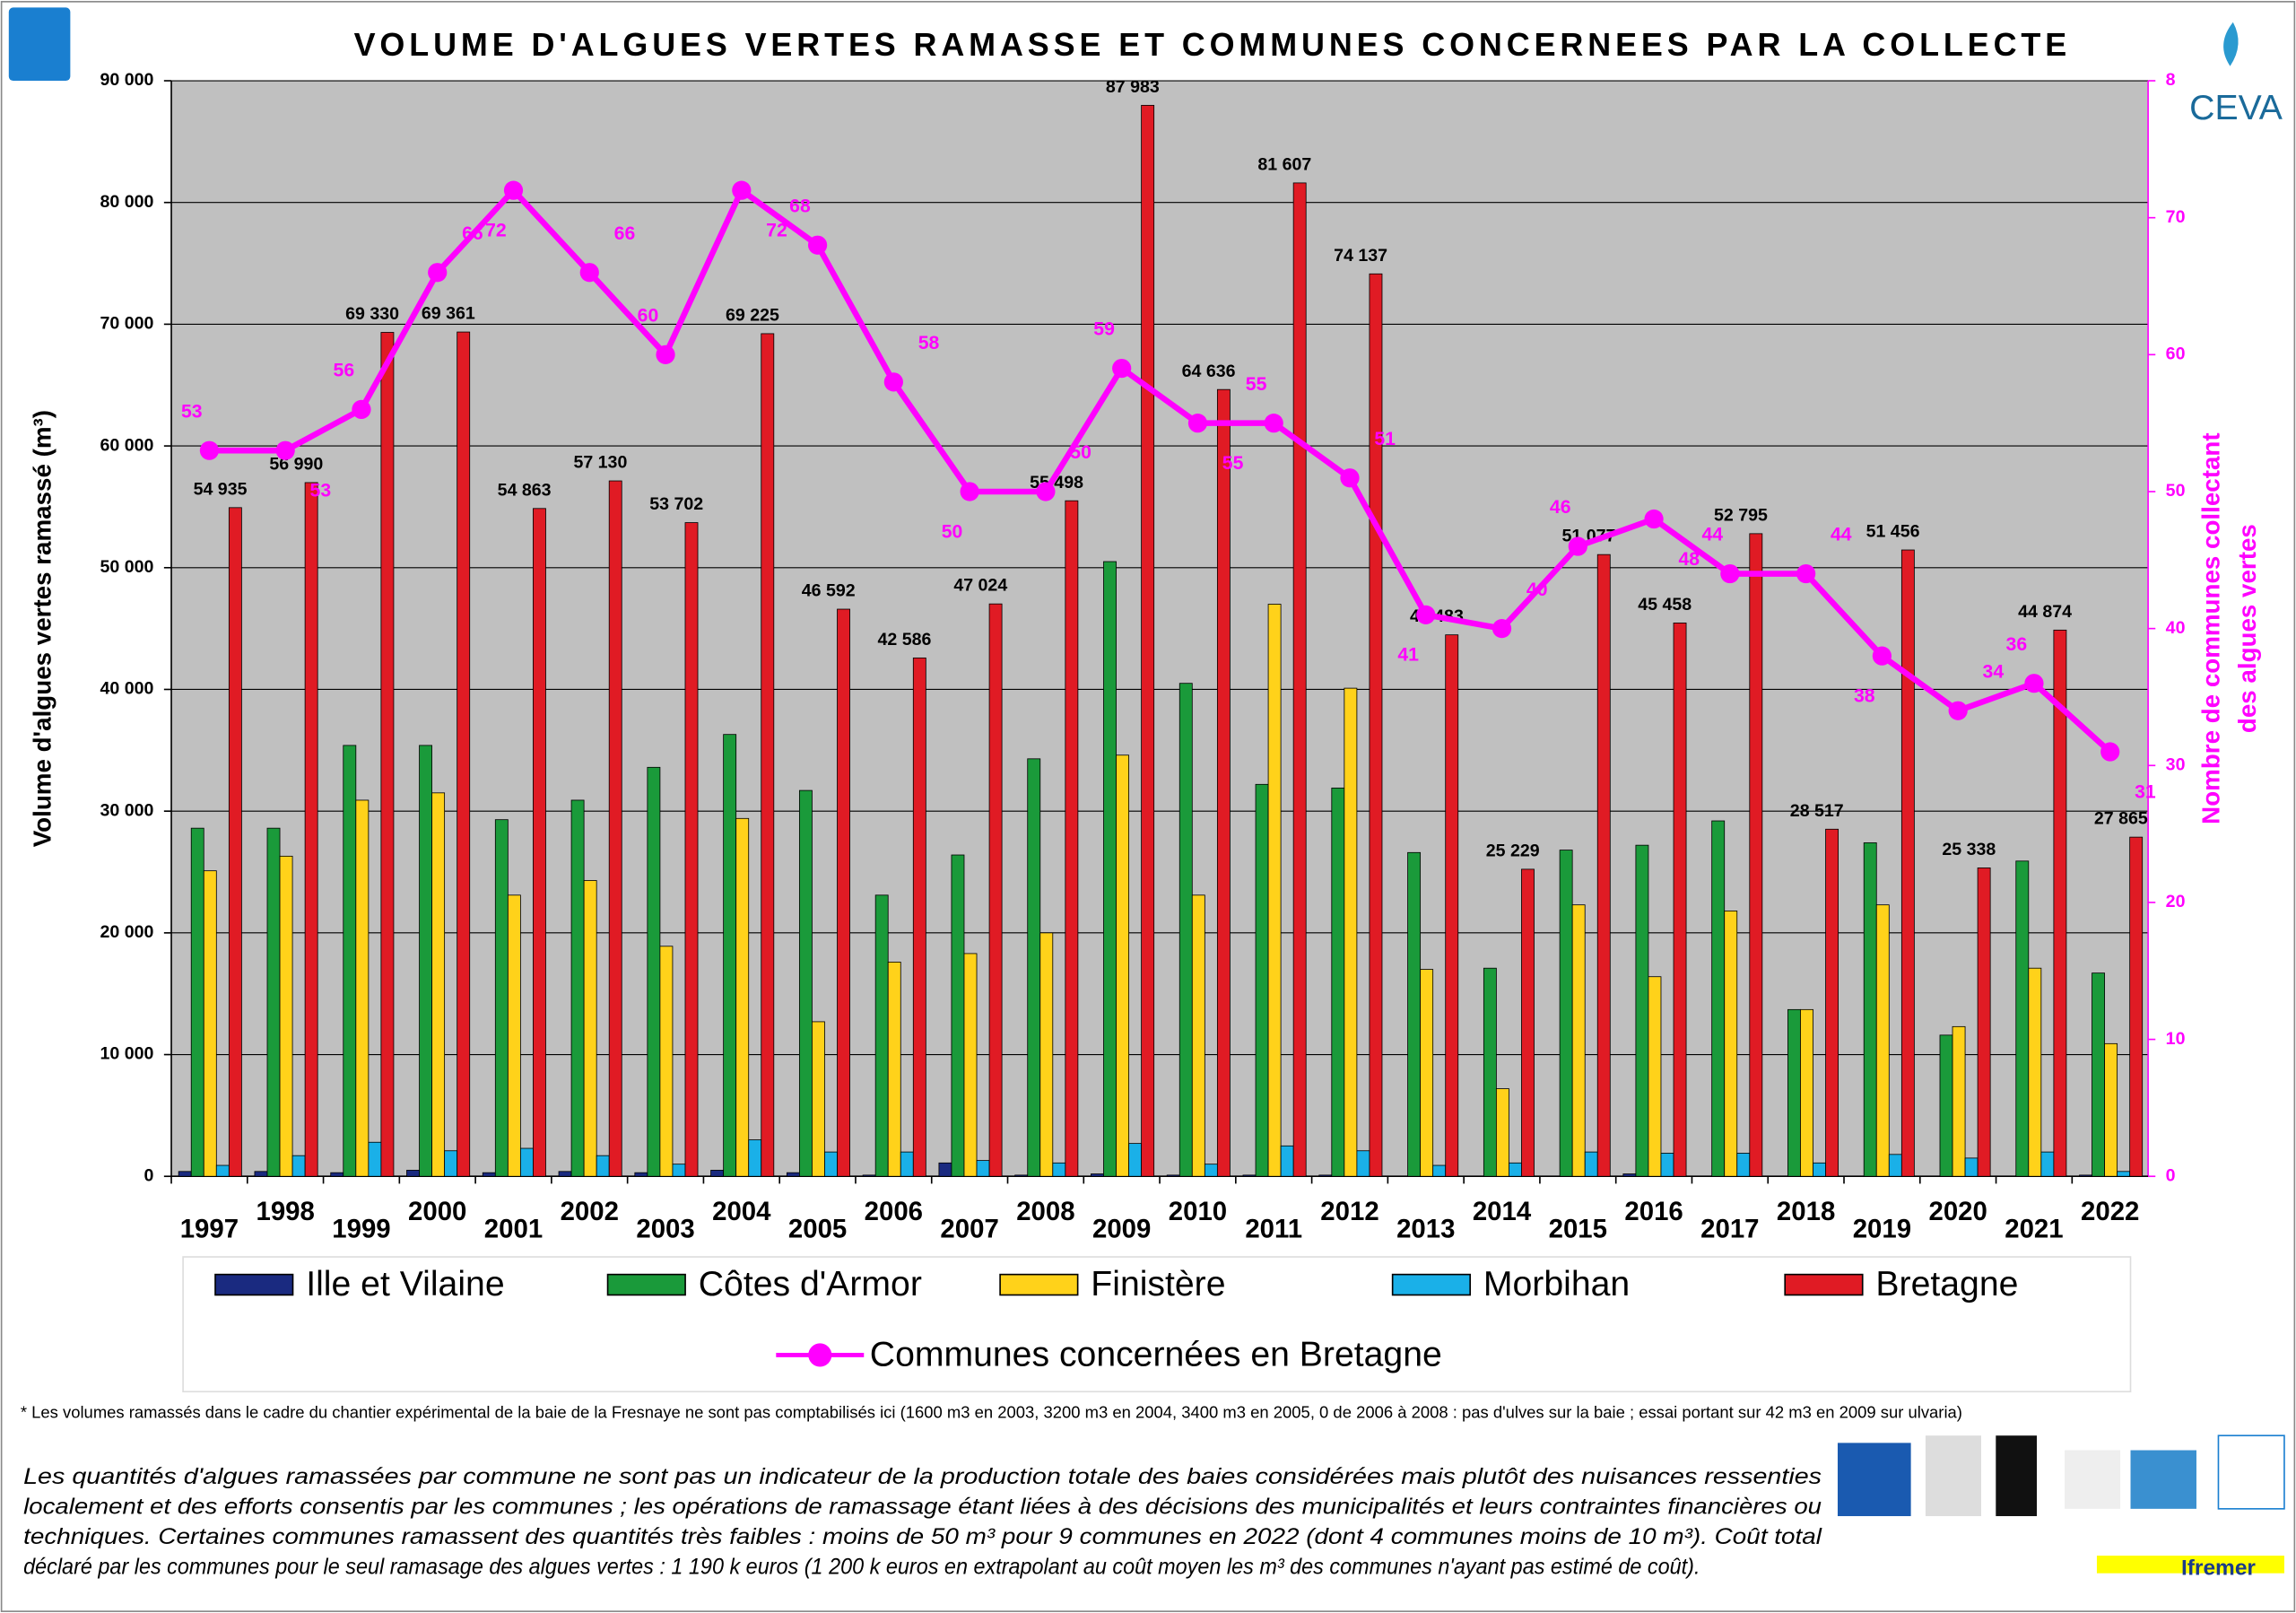 Image resolution: width=2296 pixels, height=1613 pixels. What do you see at coordinates (2121, 819) in the screenshot?
I see `bar-value-label: 27 865` at bounding box center [2121, 819].